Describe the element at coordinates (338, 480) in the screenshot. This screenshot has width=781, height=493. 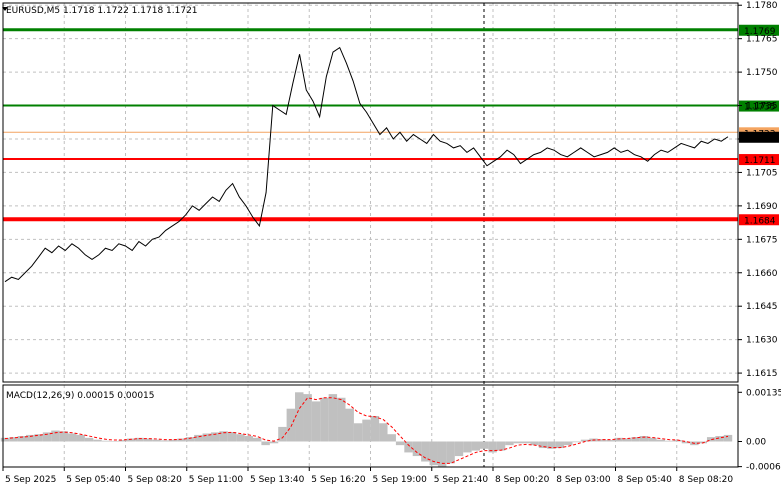
I see `time-tick-label: 5 Sep 16:20` at that location.